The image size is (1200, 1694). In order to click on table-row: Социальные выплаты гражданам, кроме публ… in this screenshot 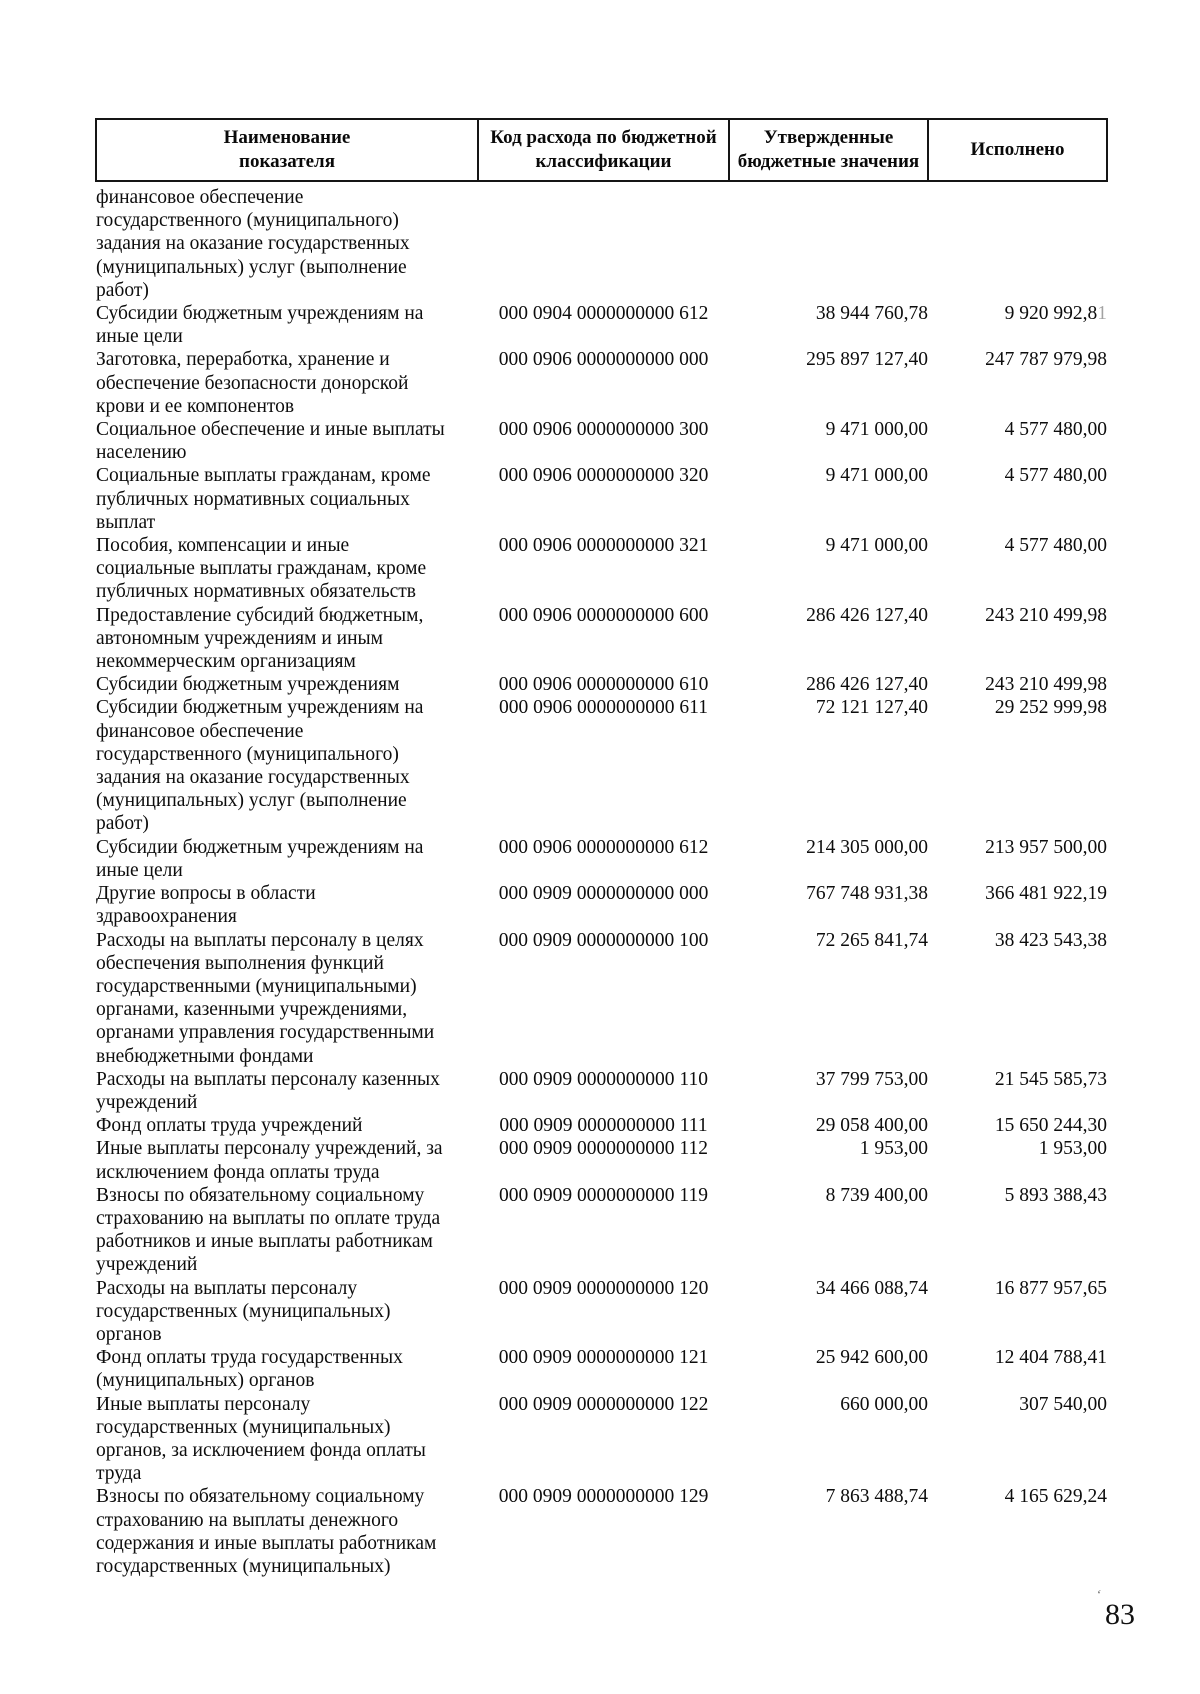, I will do `click(601, 499)`.